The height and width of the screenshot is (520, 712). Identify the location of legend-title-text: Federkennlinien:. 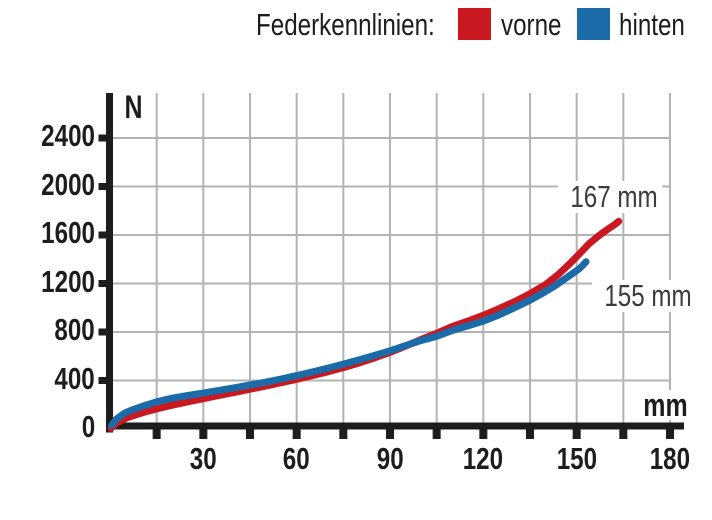
(345, 24).